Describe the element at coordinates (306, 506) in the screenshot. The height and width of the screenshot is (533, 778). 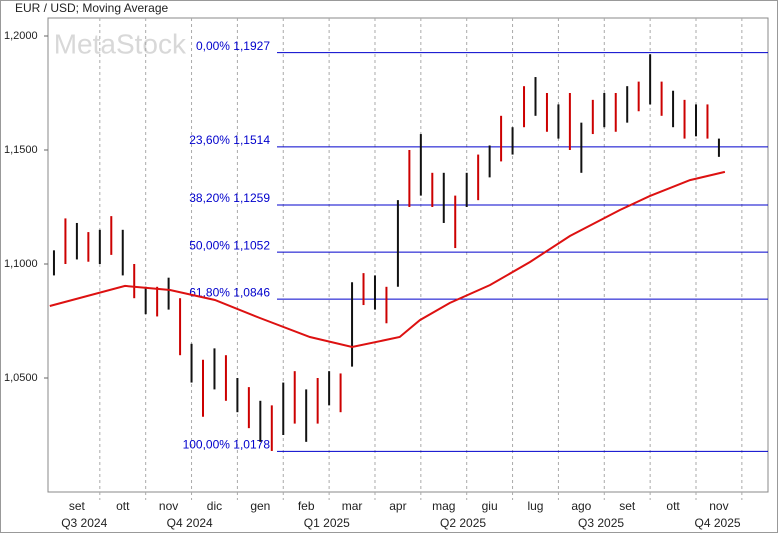
I see `x-tick-label: feb` at that location.